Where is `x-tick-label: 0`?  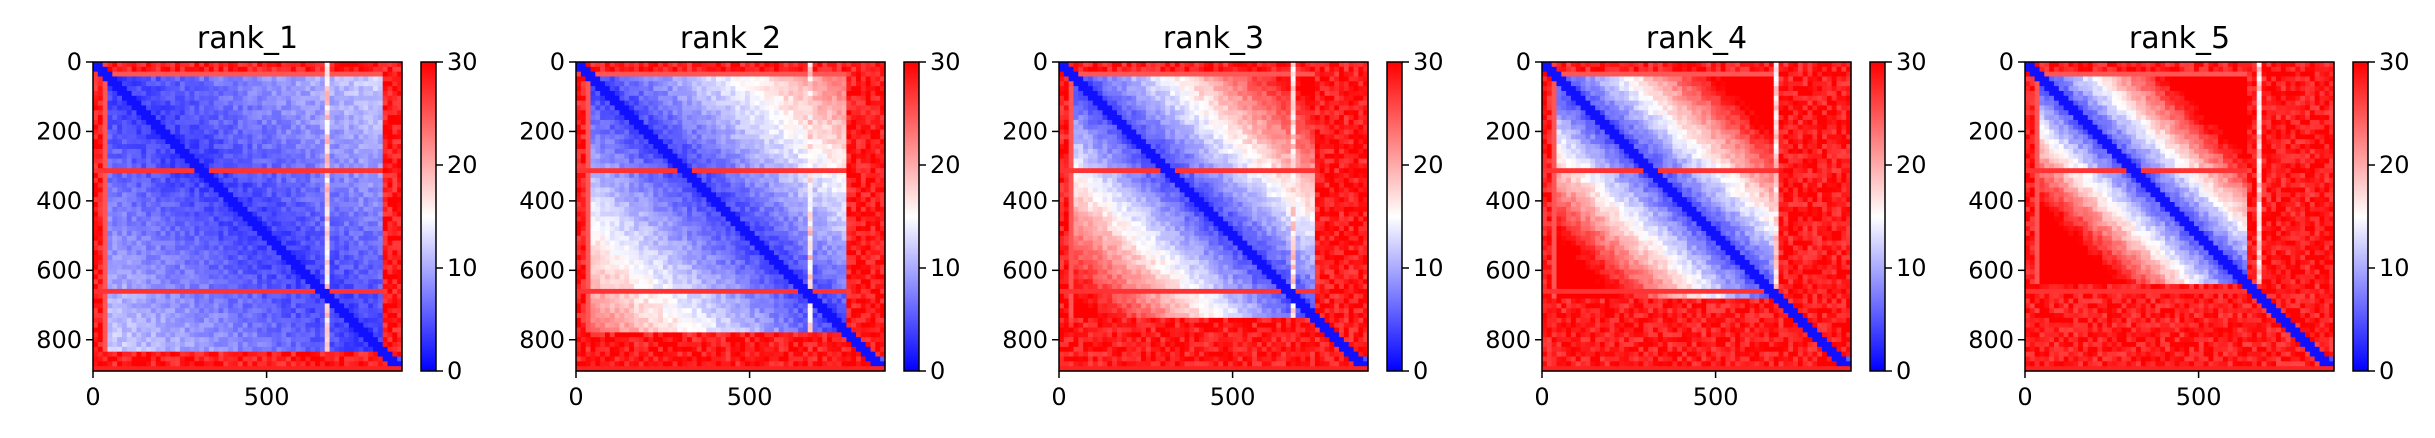
x-tick-label: 0 is located at coordinates (92, 397).